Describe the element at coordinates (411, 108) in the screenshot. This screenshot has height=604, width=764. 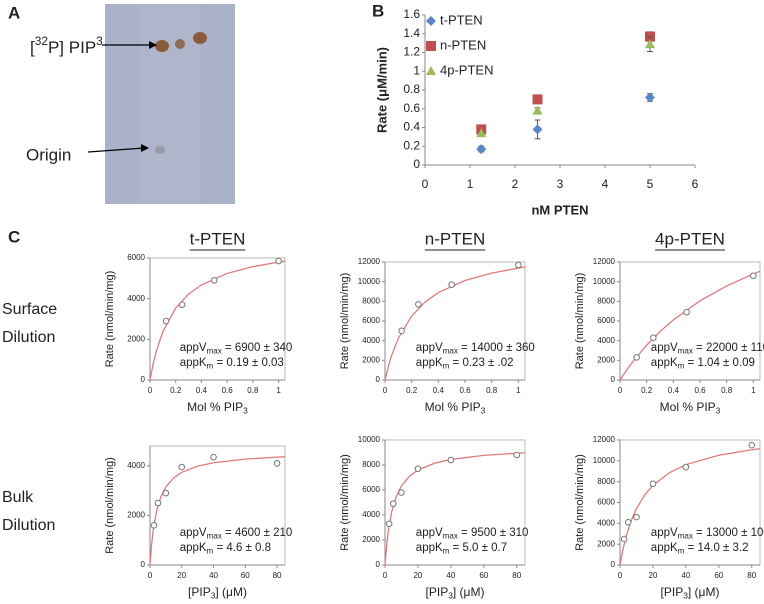
I see `y-tick-label: 0.6` at that location.